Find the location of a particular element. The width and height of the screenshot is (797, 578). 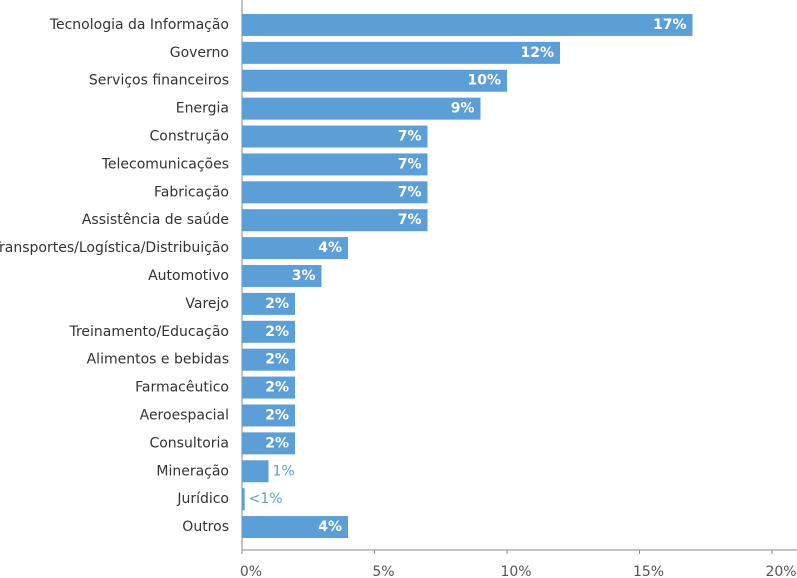

y-tick-label: Mineração is located at coordinates (192, 471).